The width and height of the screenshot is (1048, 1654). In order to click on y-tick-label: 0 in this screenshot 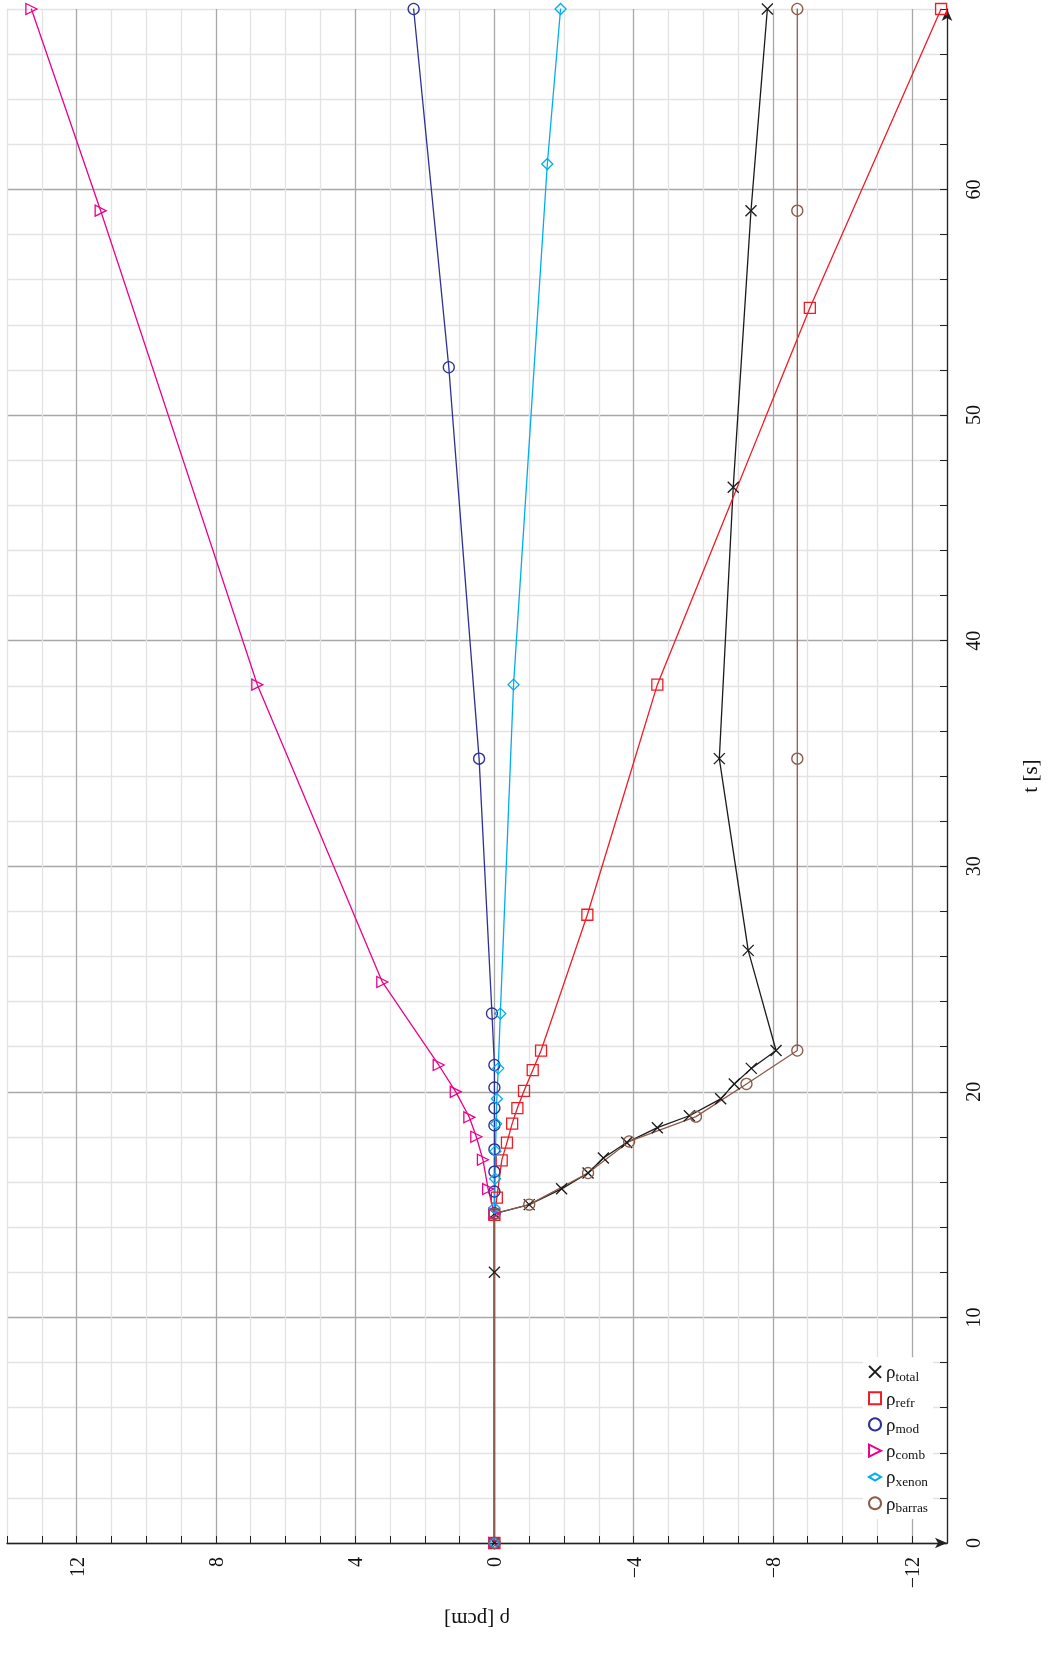, I will do `click(973, 1543)`.